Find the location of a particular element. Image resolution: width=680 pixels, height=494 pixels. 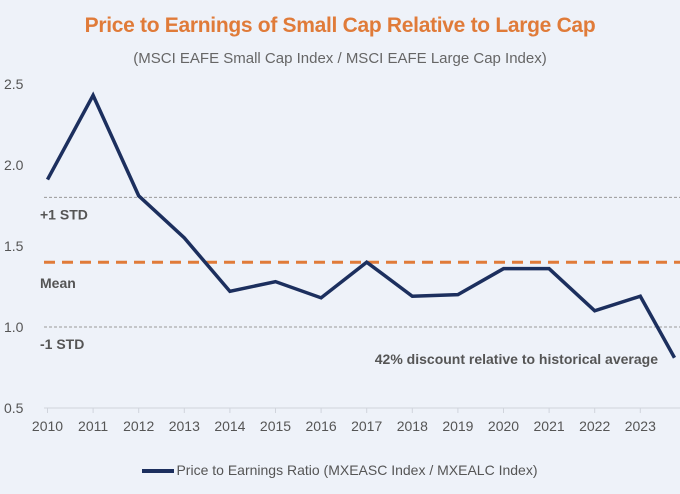

x-tick-label: 2016 is located at coordinates (321, 426).